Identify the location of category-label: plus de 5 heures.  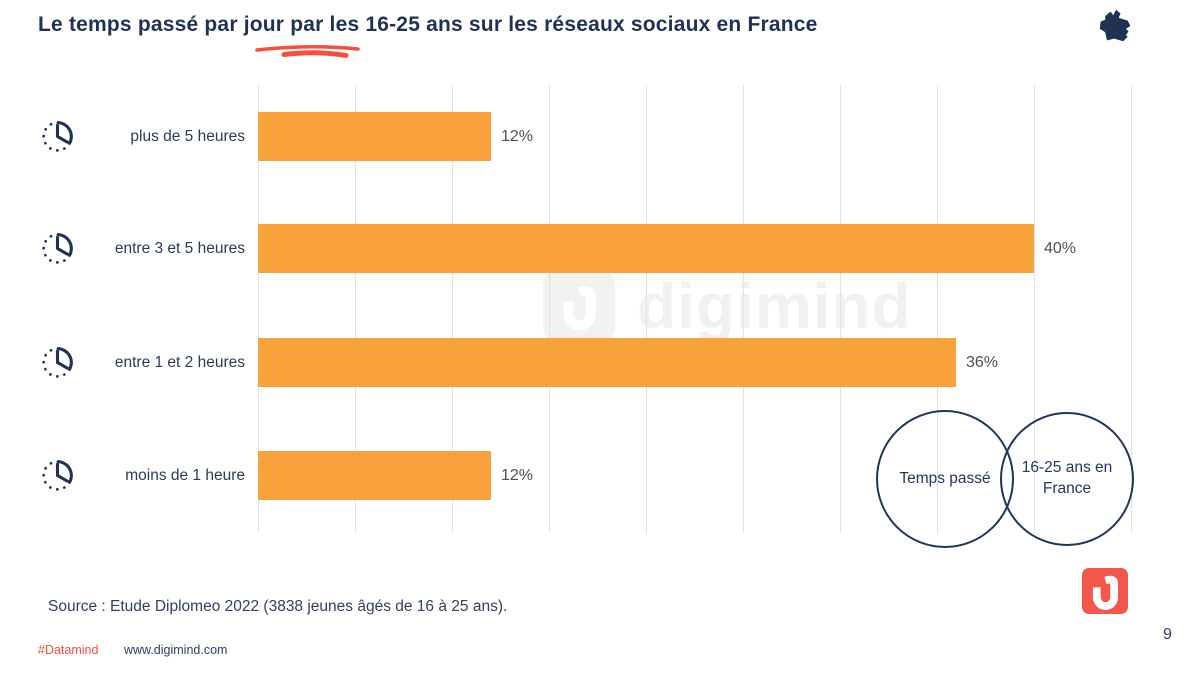
(187, 136).